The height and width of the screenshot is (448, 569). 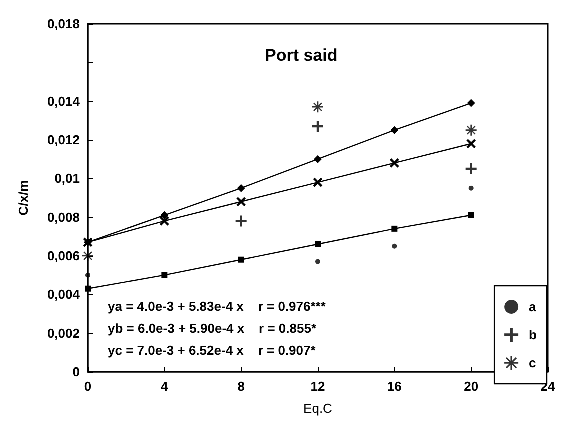 What do you see at coordinates (88, 386) in the screenshot?
I see `x-tick-label: 0` at bounding box center [88, 386].